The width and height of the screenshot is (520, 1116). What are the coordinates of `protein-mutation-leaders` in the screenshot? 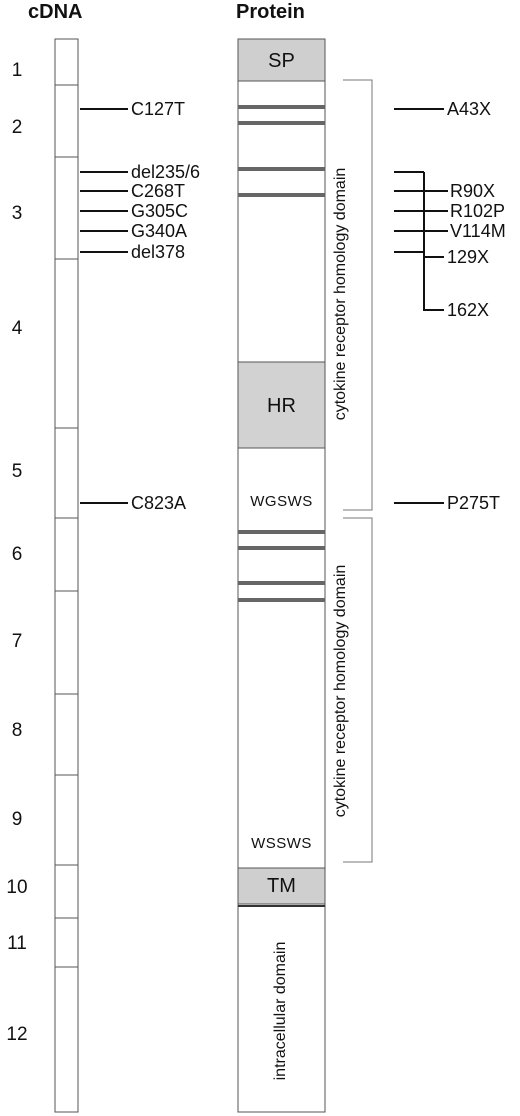 It's located at (421, 306).